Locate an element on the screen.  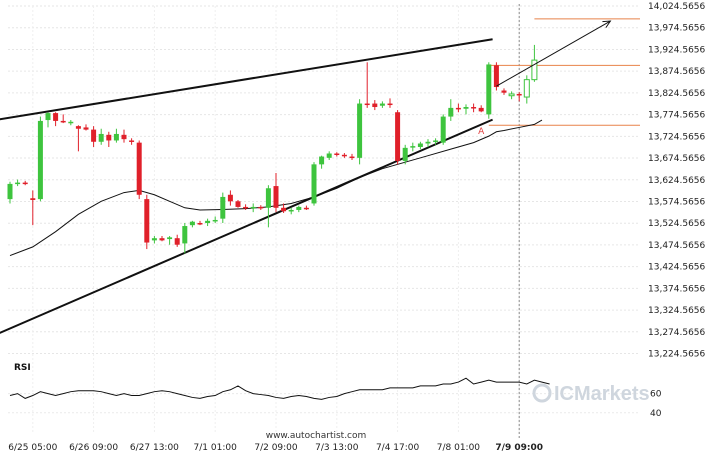
y-tick-label: 13,824.5656 is located at coordinates (677, 94).